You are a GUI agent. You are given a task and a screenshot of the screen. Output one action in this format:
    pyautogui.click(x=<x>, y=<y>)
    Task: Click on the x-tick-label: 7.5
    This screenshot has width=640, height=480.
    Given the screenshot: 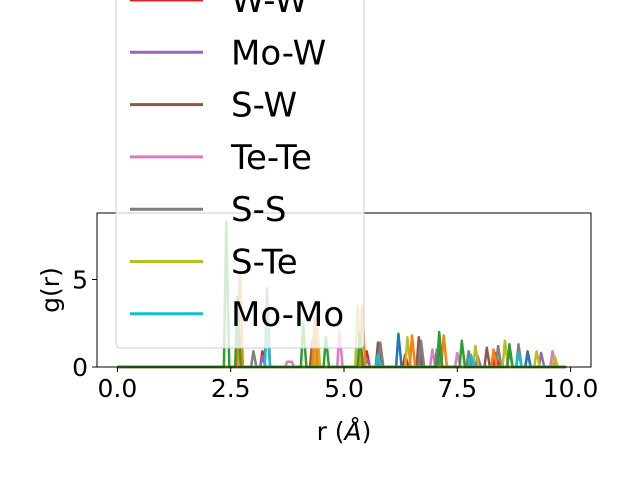 What is the action you would take?
    pyautogui.click(x=457, y=388)
    